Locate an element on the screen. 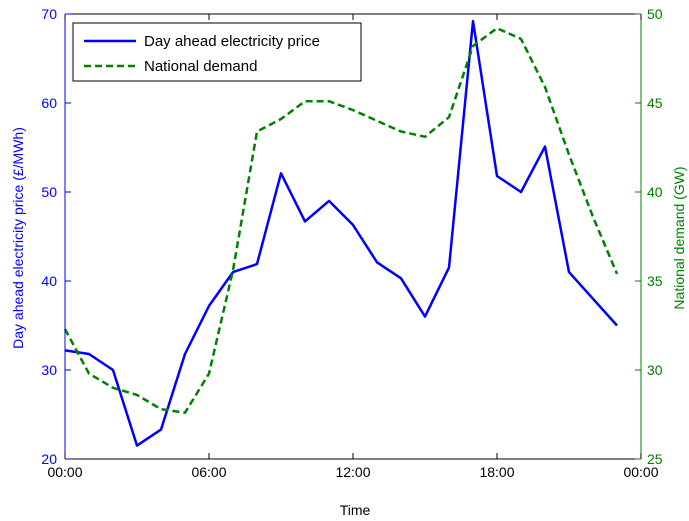 Image resolution: width=689 pixels, height=521 pixels. right-y-tick-label: 25 is located at coordinates (655, 459).